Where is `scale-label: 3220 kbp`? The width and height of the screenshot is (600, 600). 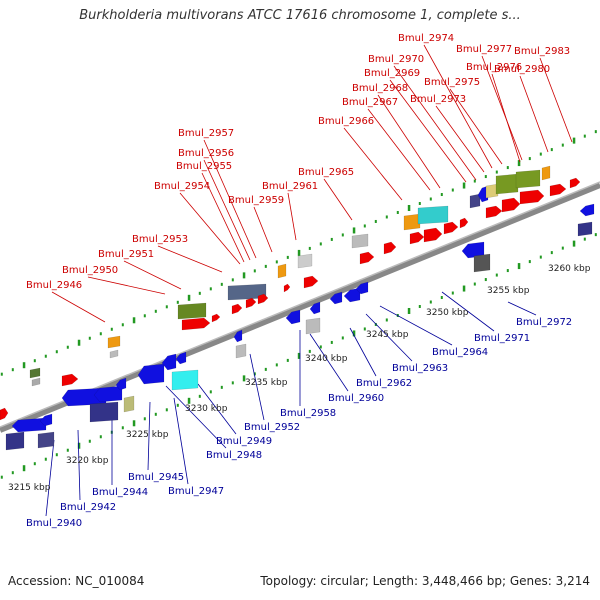 scale-label: 3220 kbp is located at coordinates (87, 461).